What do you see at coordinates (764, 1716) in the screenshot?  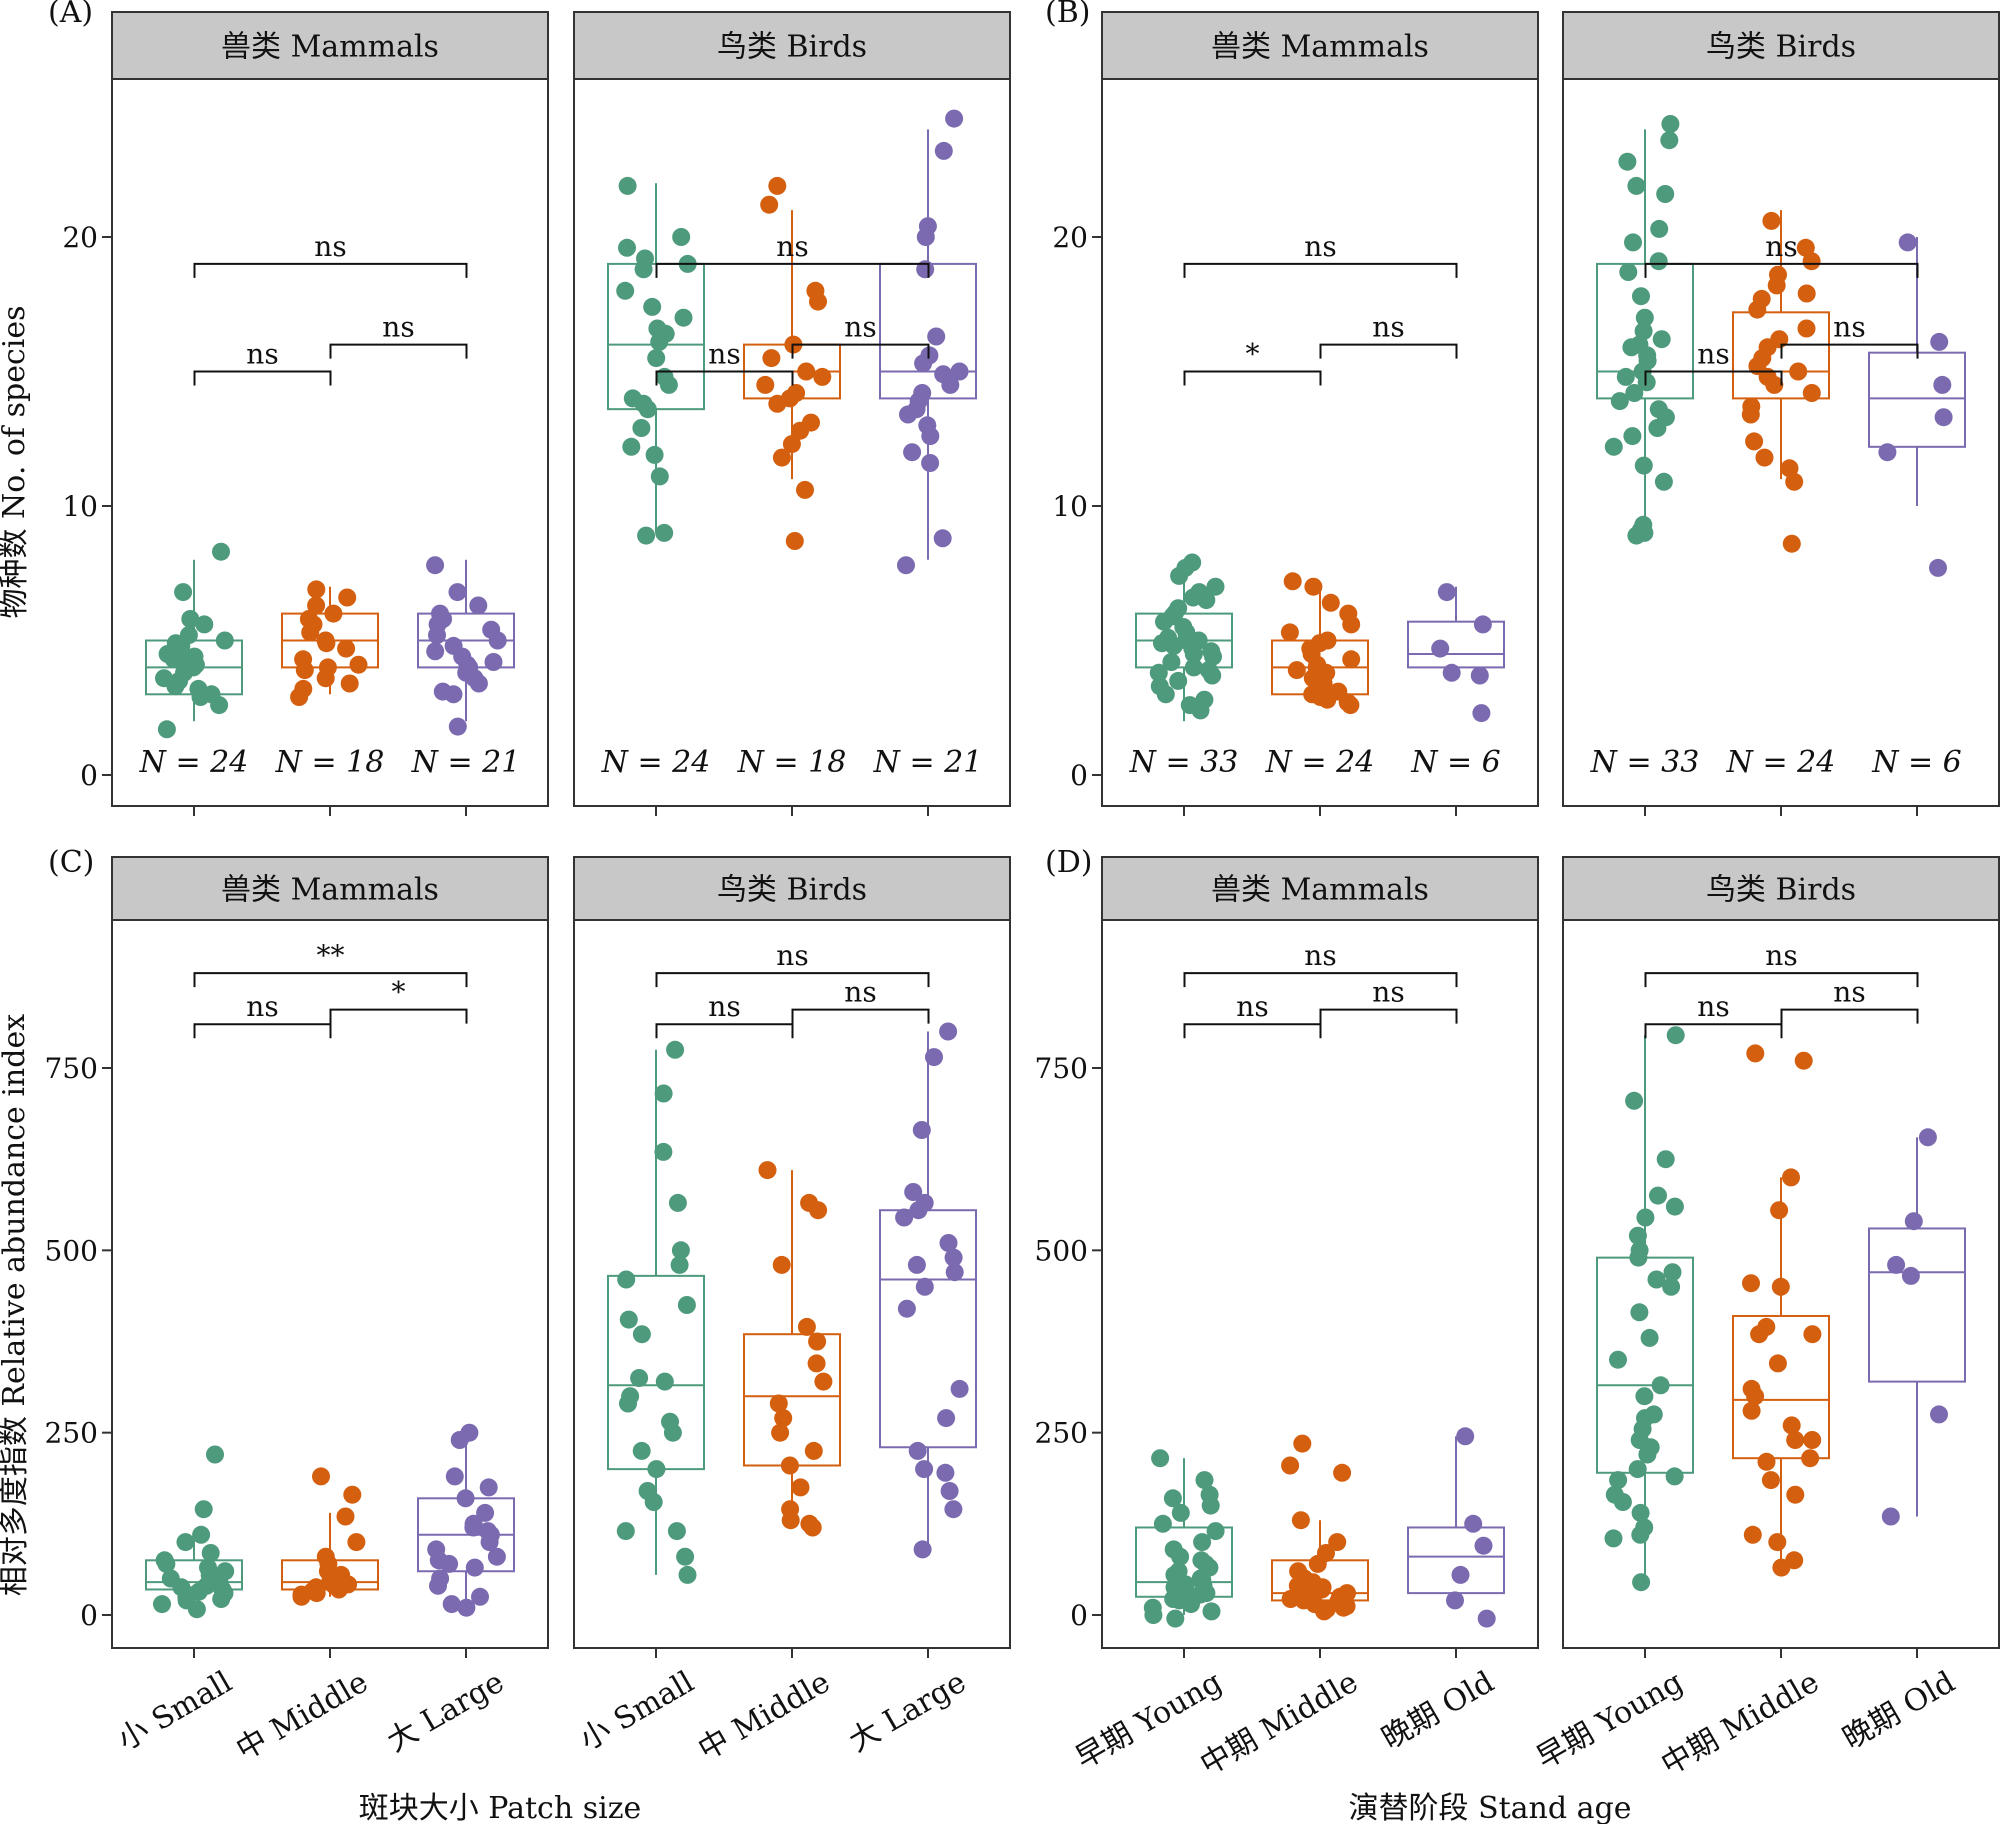 I see `x-tick-label: 中 Middle` at bounding box center [764, 1716].